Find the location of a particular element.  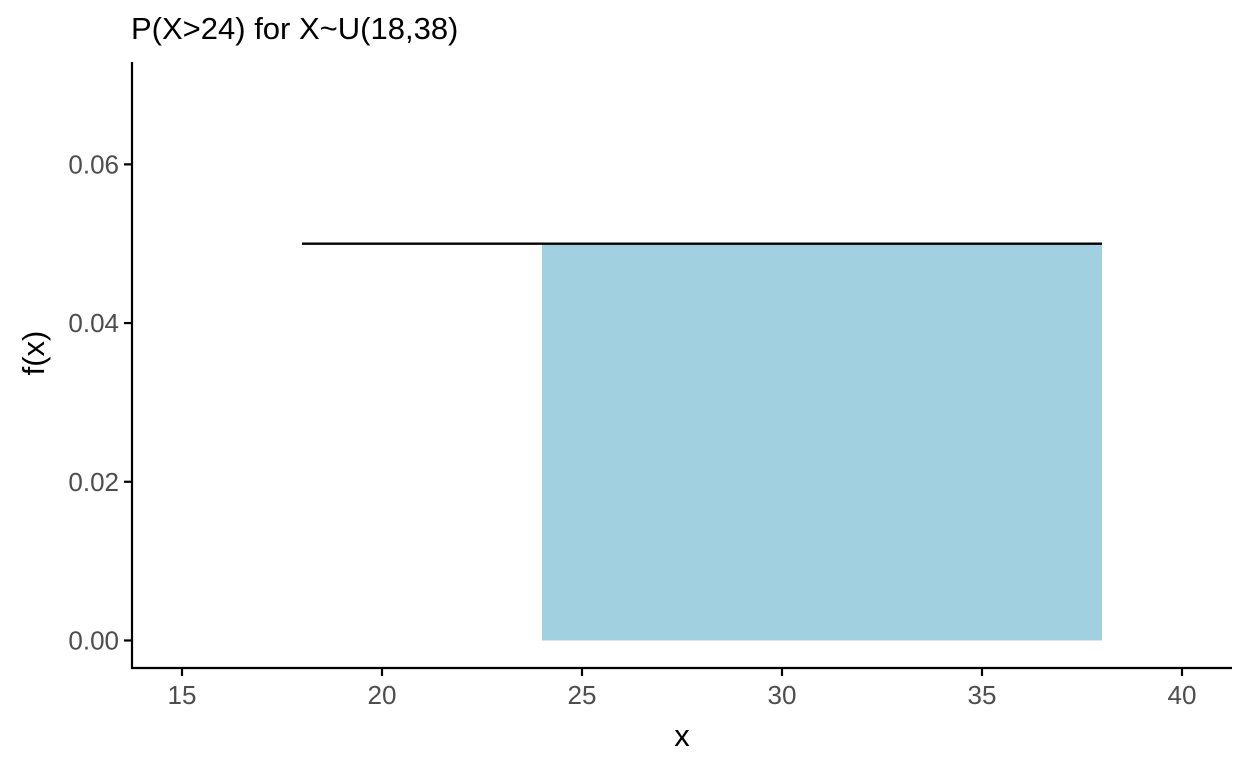

y-tick-label: 0.00 is located at coordinates (93, 640).